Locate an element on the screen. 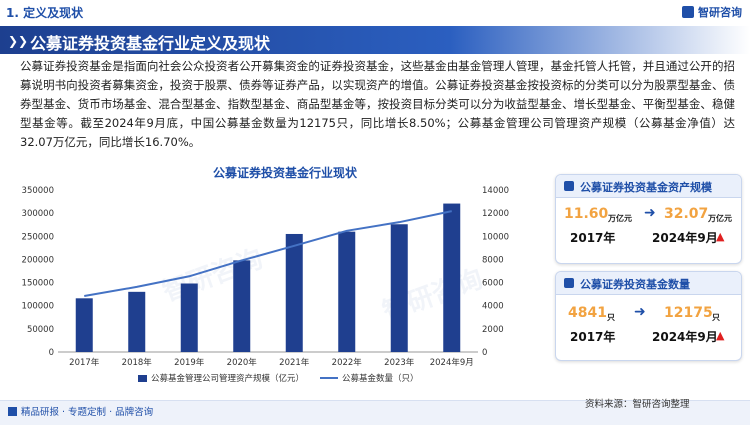 The width and height of the screenshot is (750, 425). y-tick-label: 150000 is located at coordinates (38, 284).